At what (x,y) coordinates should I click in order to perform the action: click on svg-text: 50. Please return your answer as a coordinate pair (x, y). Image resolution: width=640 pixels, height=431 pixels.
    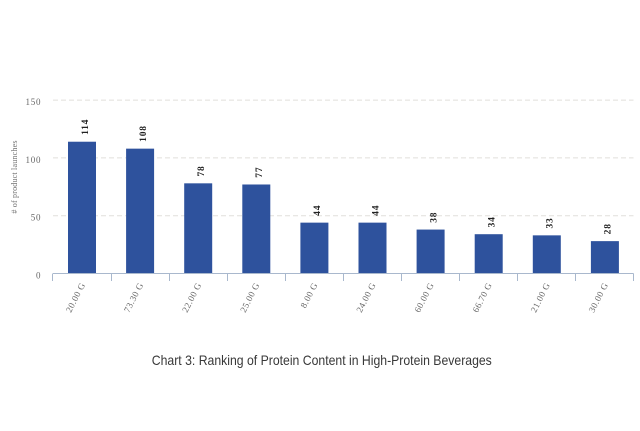
    Looking at the image, I should click on (36, 218).